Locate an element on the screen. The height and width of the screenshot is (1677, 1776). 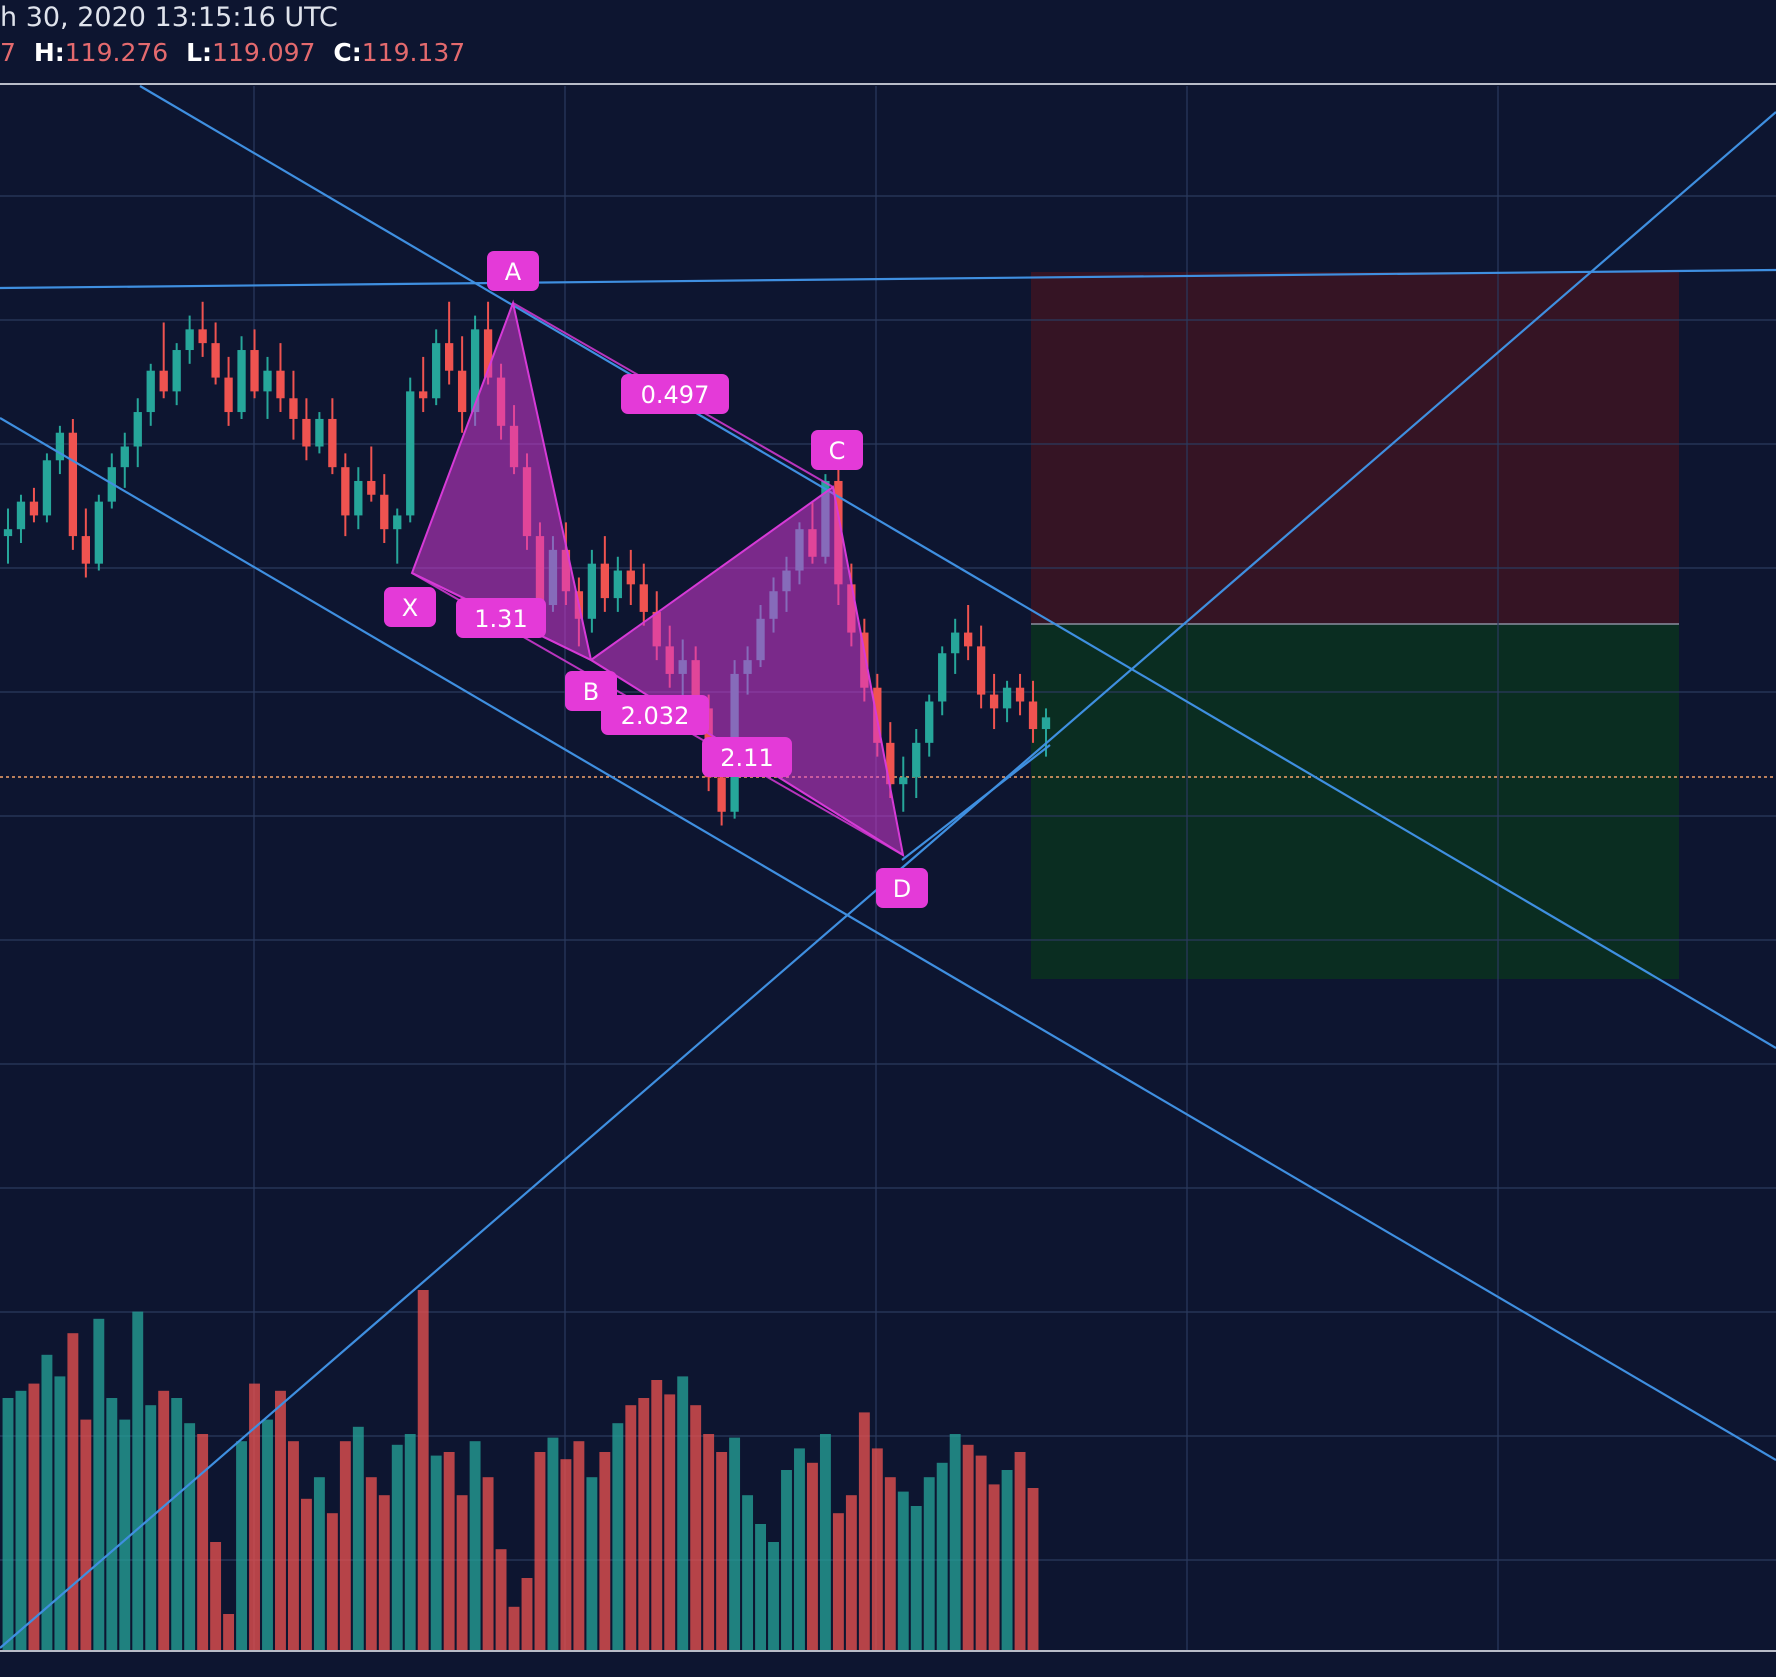
ohlc-value-close: 119.137 is located at coordinates (413, 52).